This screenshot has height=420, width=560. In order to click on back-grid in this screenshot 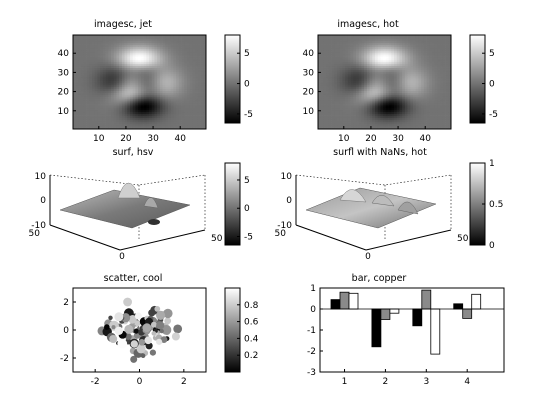, I will do `click(373, 180)`.